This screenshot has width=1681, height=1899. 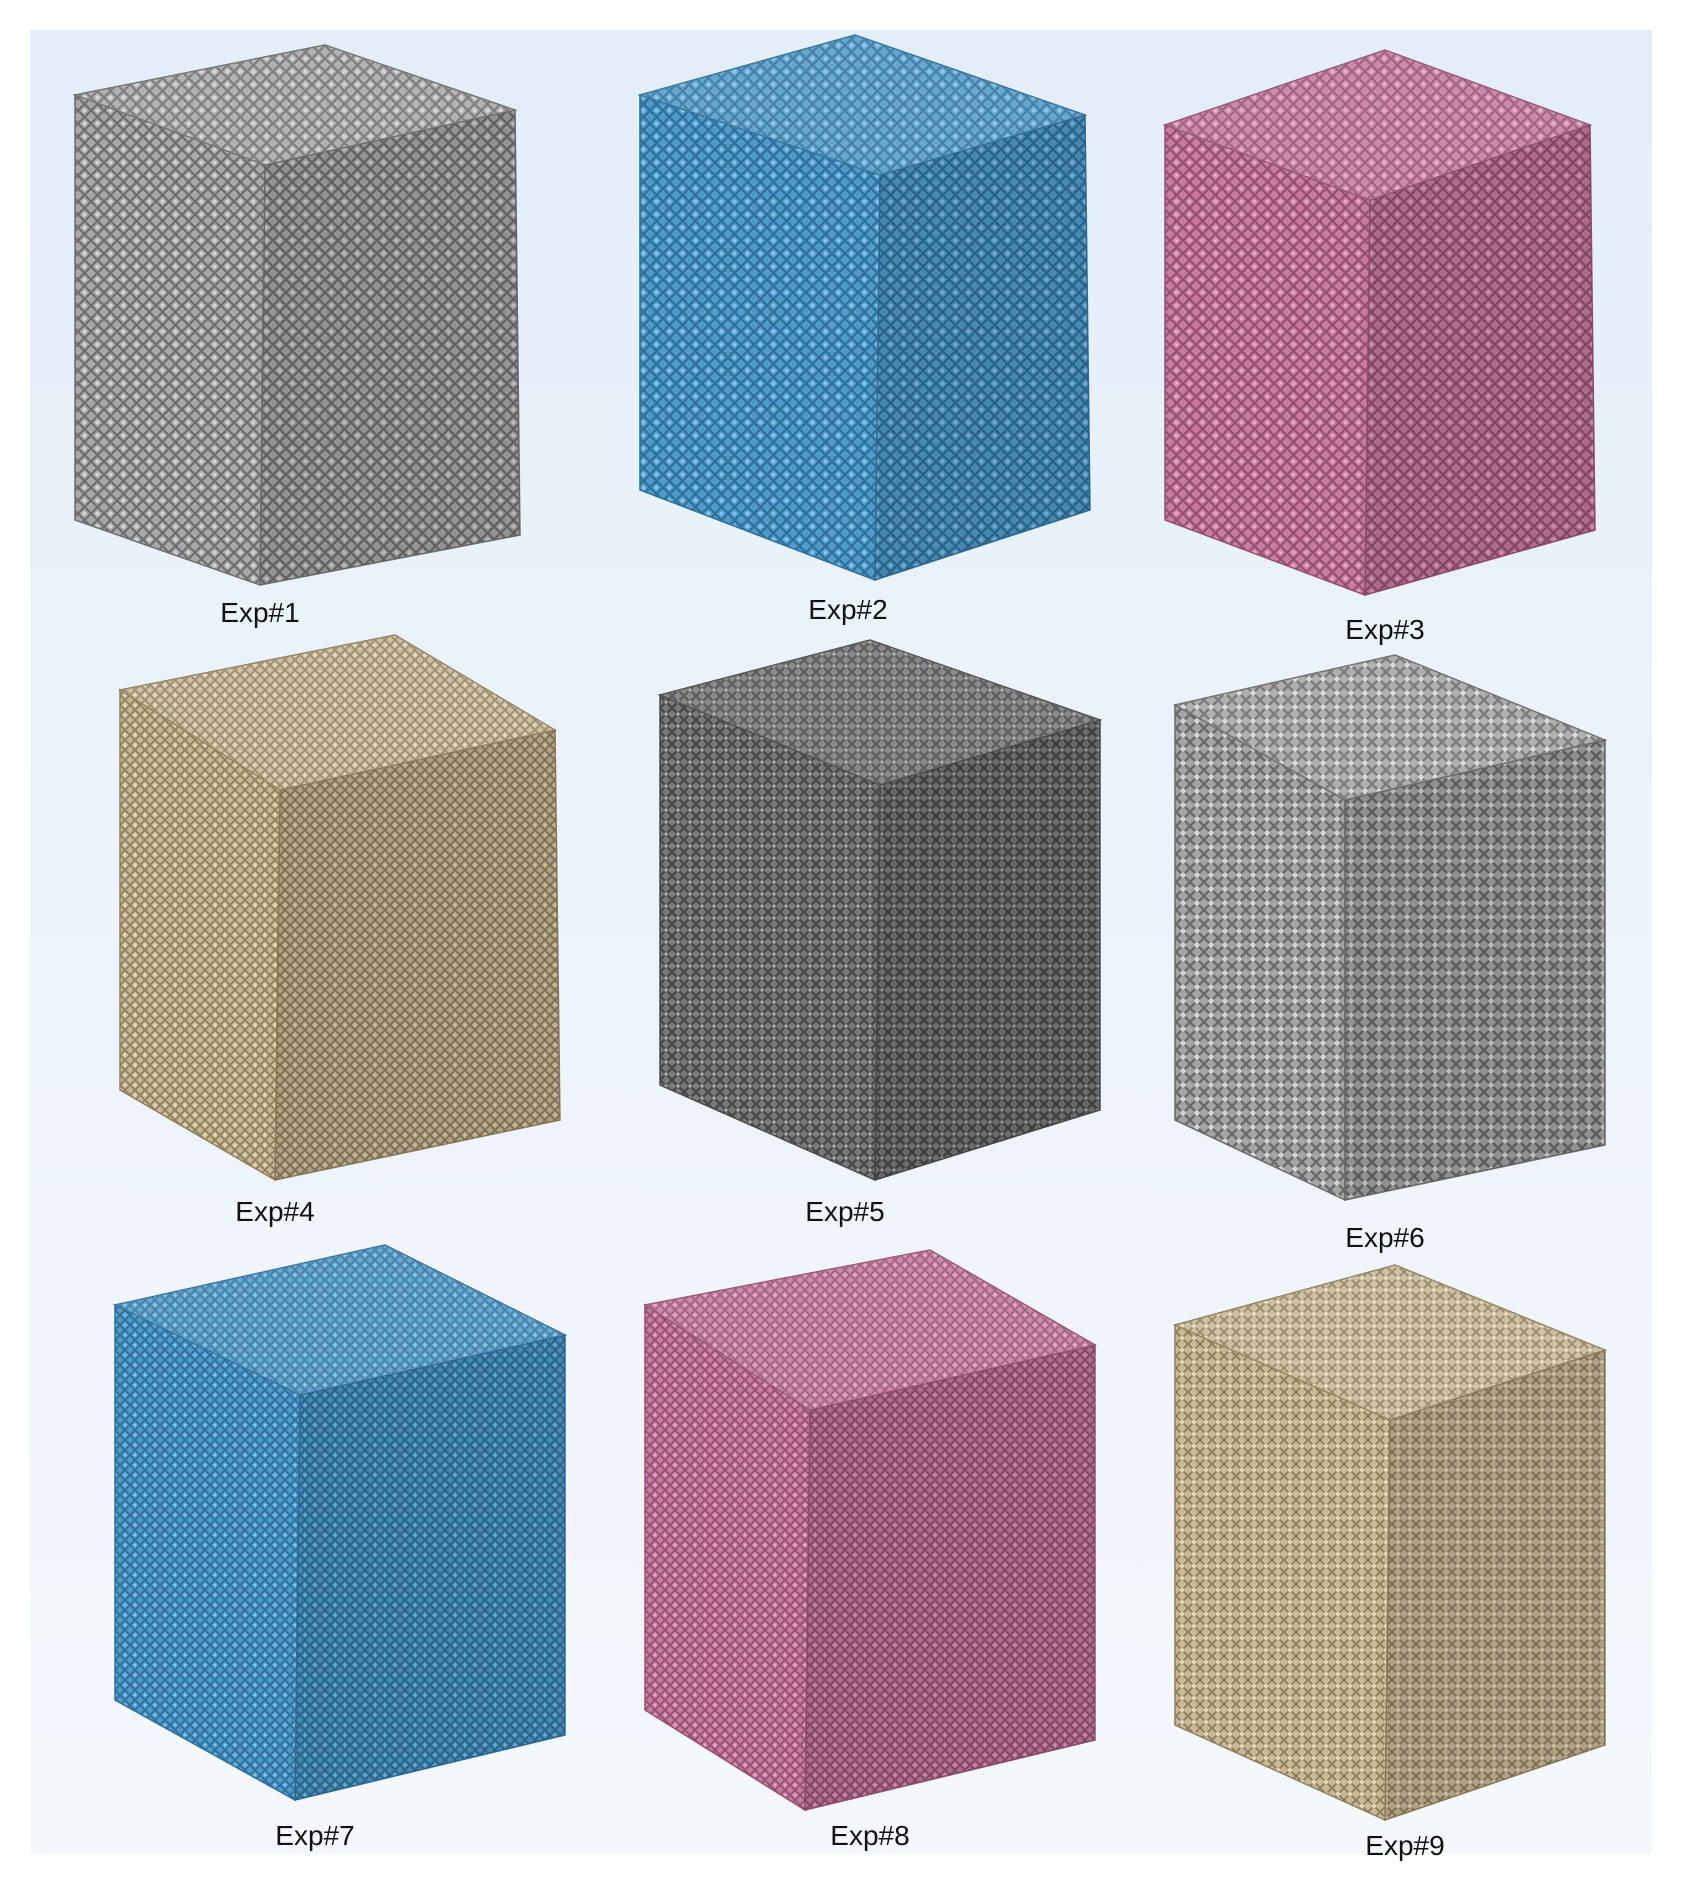 I want to click on cube-label-exp-9: Exp#9, so click(x=1405, y=1845).